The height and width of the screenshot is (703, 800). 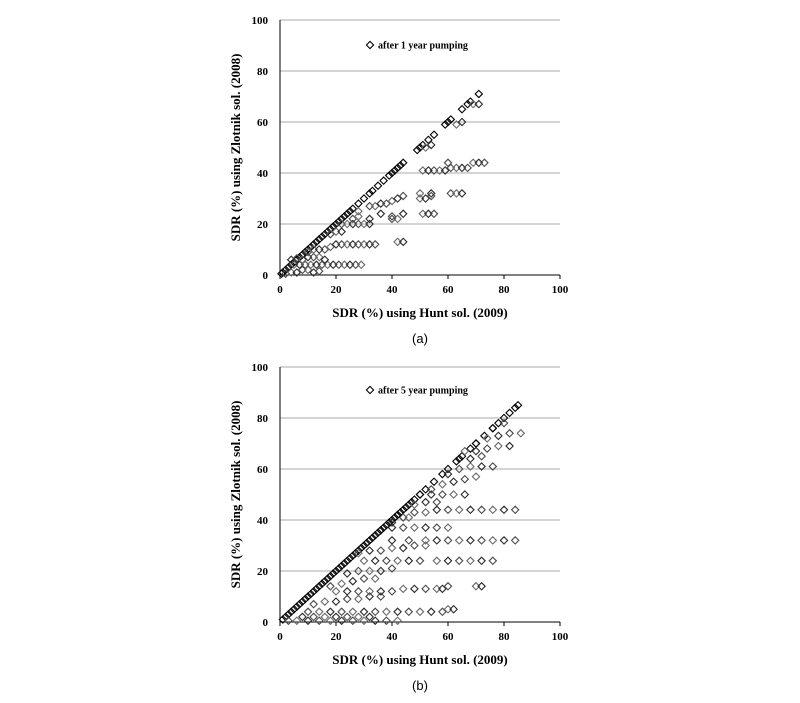 What do you see at coordinates (263, 521) in the screenshot?
I see `y-tick-label: 40` at bounding box center [263, 521].